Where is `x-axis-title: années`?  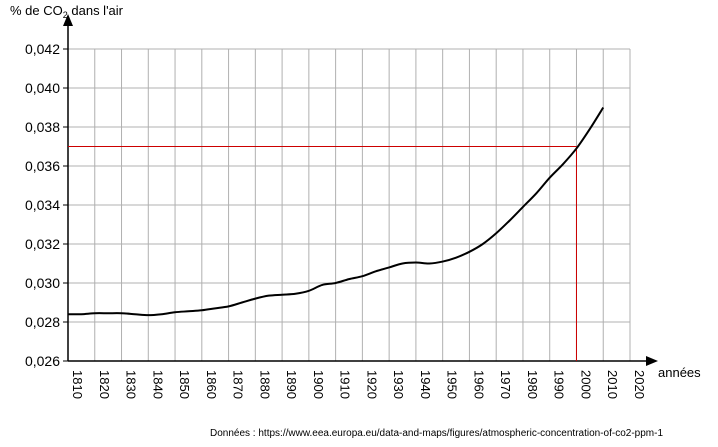
x-axis-title: années is located at coordinates (679, 372).